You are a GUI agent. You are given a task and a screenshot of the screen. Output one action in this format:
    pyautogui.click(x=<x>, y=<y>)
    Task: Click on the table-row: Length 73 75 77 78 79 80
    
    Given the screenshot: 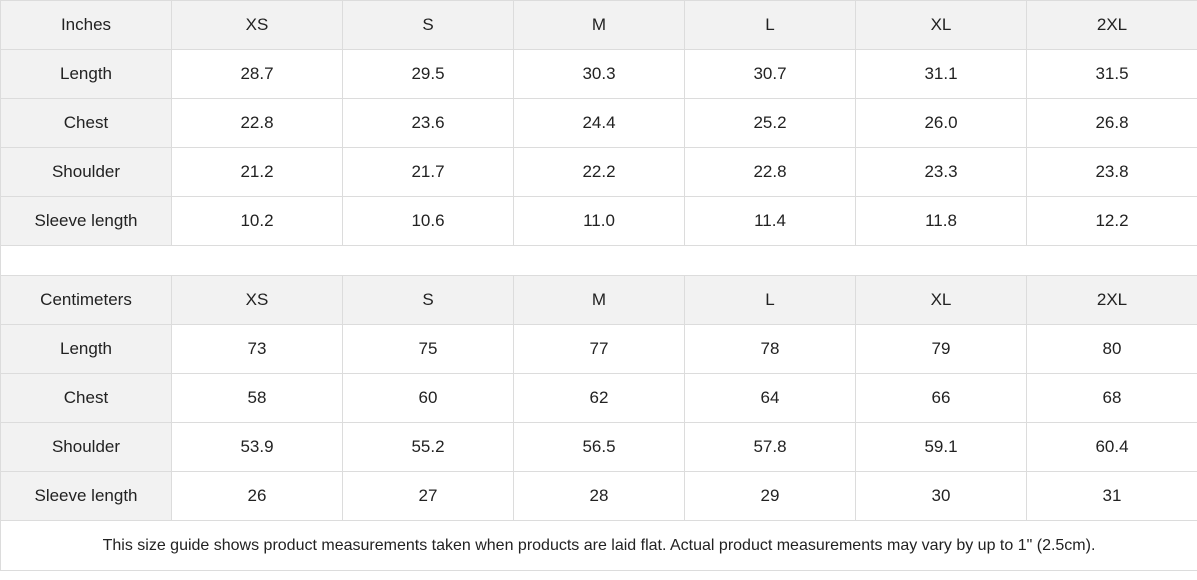 What is the action you would take?
    pyautogui.click(x=598, y=349)
    